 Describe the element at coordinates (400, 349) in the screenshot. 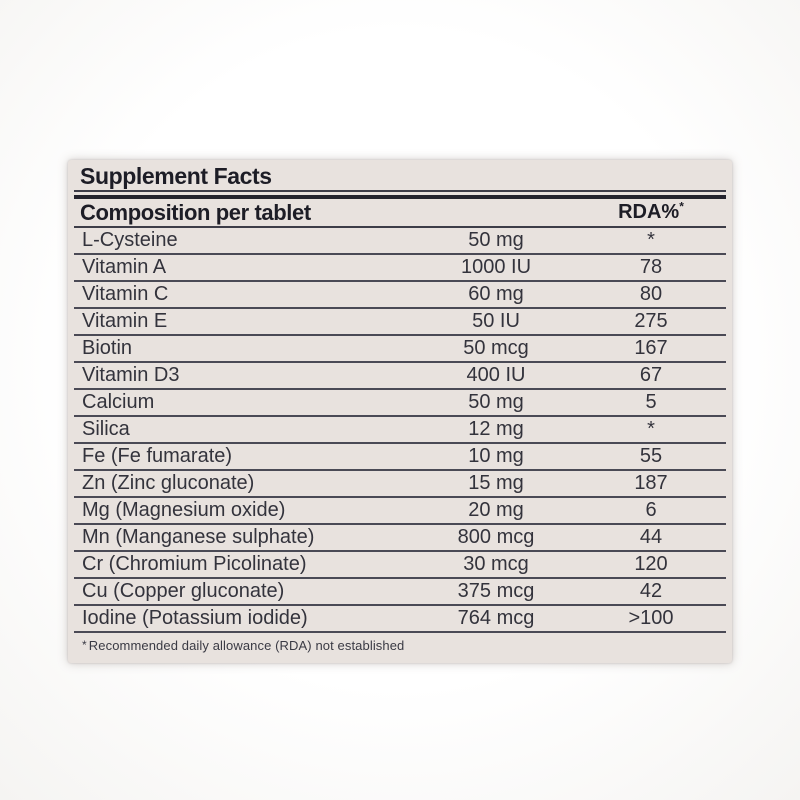

I see `table-row: Biotin 50 mcg 167` at that location.